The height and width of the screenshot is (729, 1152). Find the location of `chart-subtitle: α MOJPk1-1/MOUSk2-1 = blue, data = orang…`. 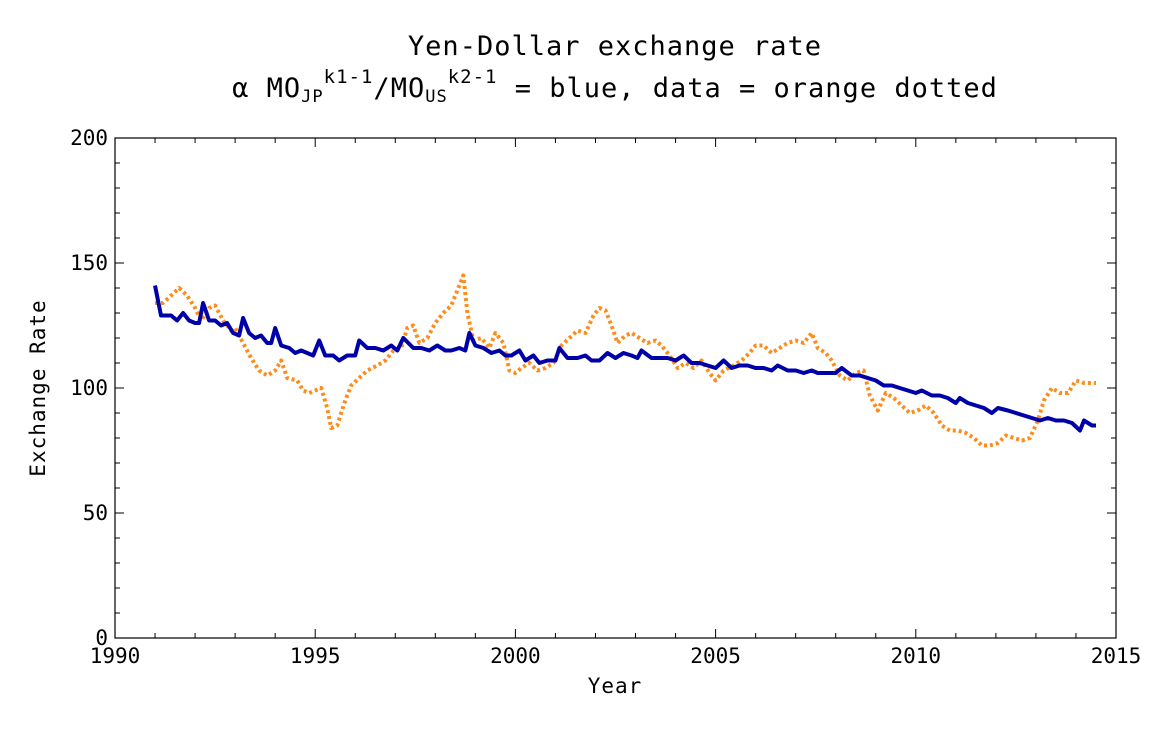

chart-subtitle: α MOJPk1-1/MOUSk2-1 = blue, data = orang… is located at coordinates (615, 86).